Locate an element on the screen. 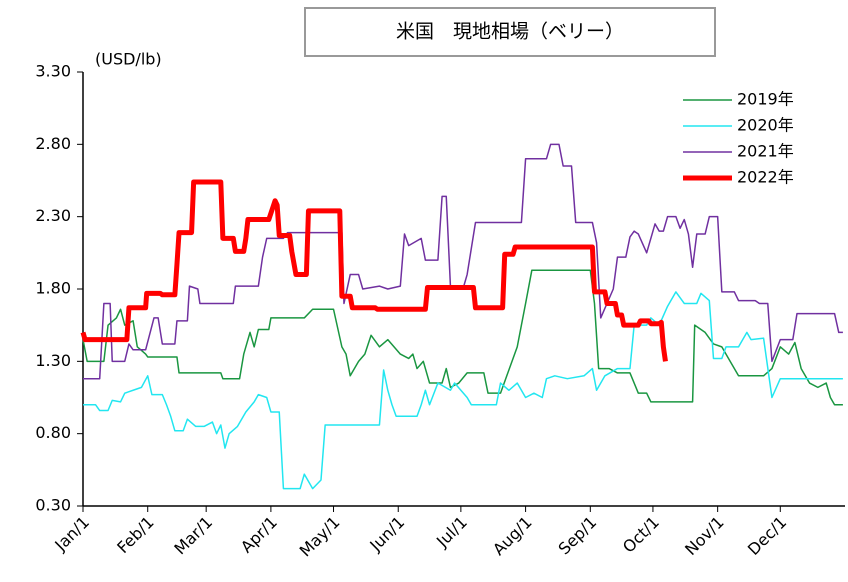 Image resolution: width=848 pixels, height=582 pixels. x-tick-label: May/1 is located at coordinates (320, 537).